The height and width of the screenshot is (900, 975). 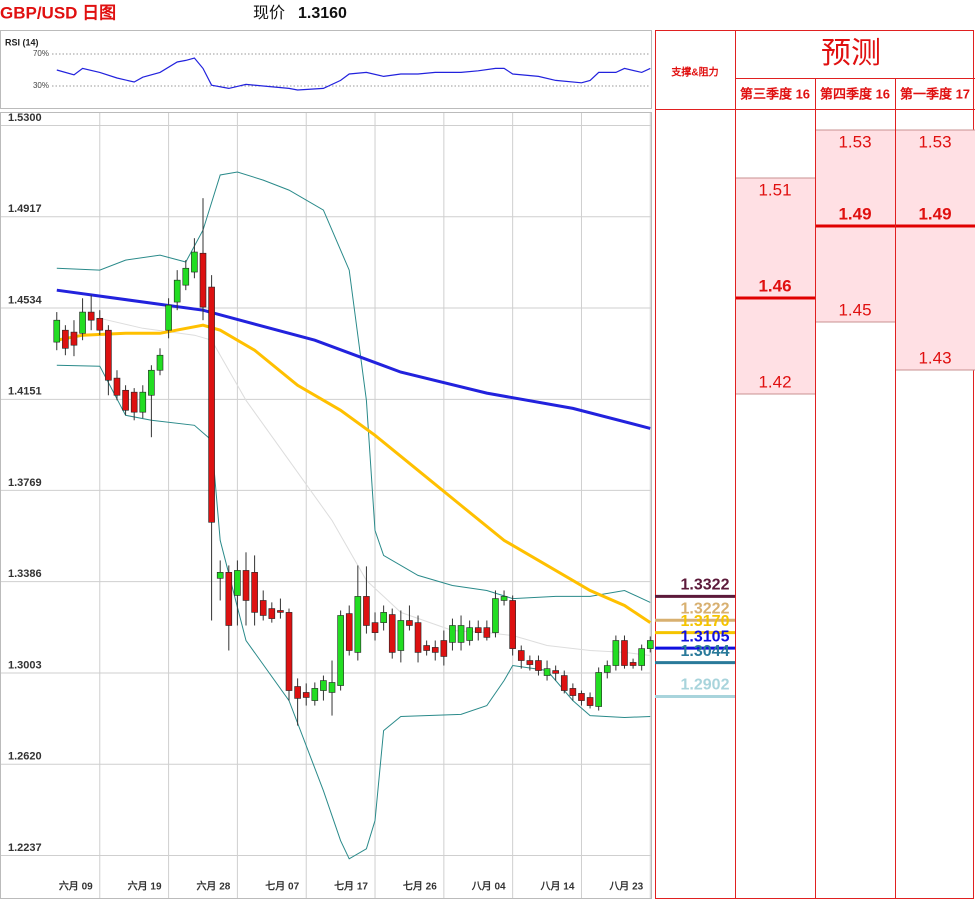 I want to click on x-tick-label: 六月 28, so click(x=213, y=886).